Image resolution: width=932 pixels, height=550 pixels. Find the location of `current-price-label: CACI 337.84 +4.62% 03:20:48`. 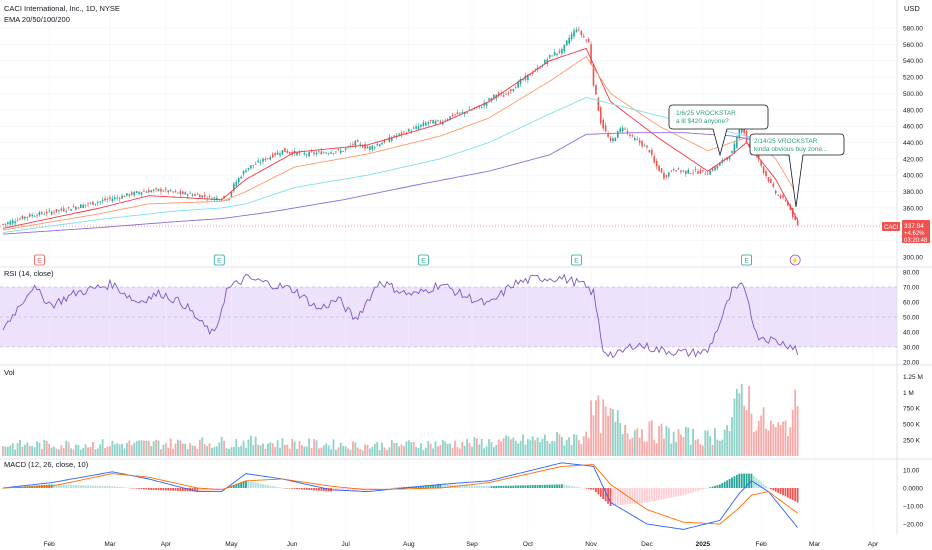

current-price-label: CACI 337.84 +4.62% 03:20:48 is located at coordinates (906, 232).